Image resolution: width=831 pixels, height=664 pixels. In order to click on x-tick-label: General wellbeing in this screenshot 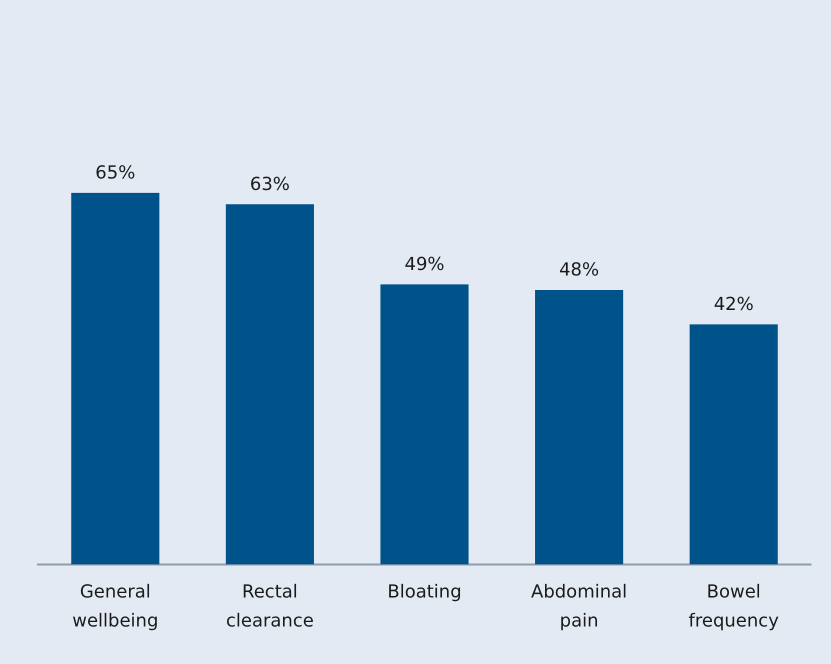, I will do `click(115, 606)`.